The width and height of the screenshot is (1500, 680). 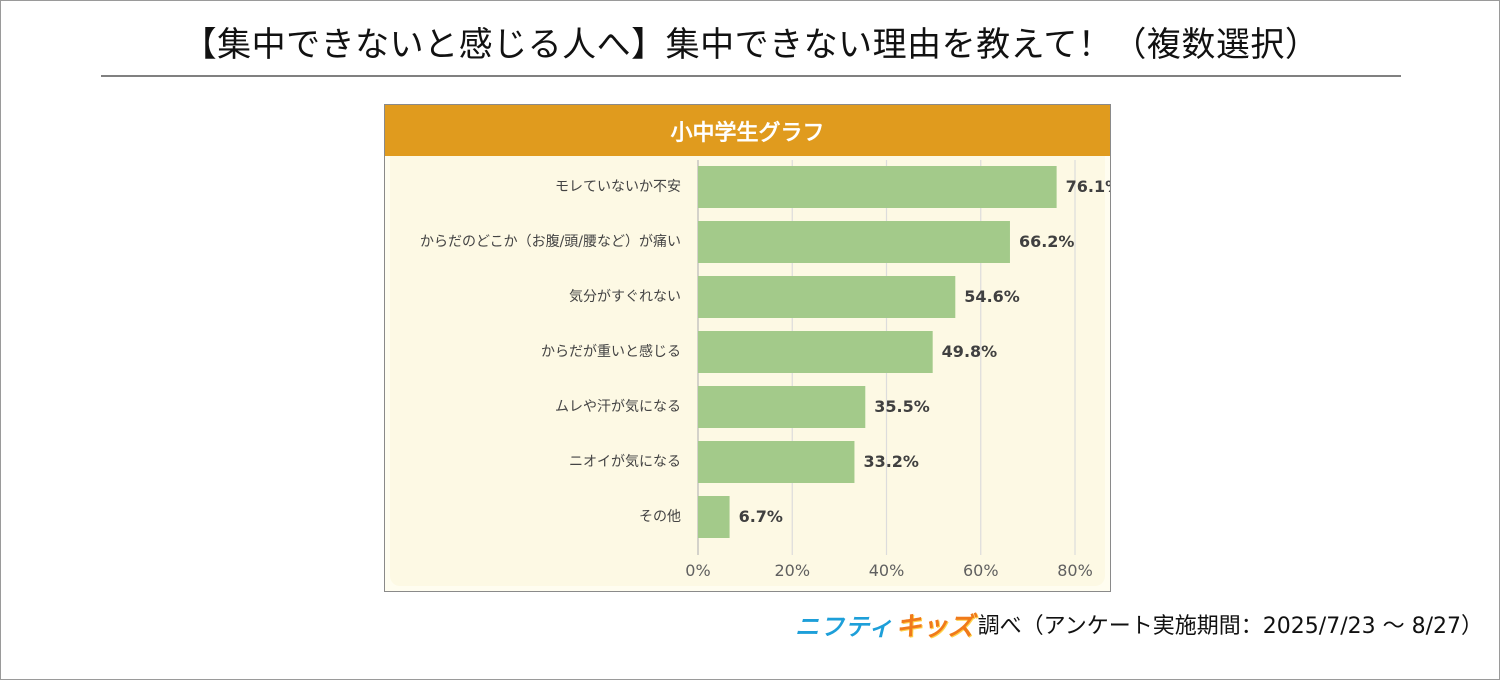 I want to click on title-divider, so click(x=751, y=76).